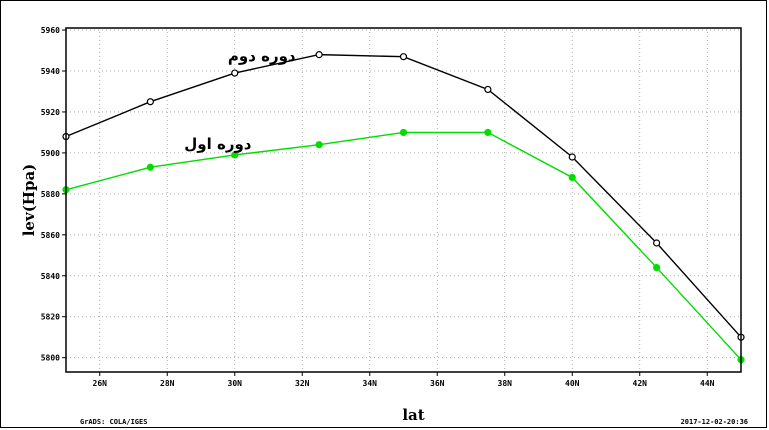 The image size is (769, 430). Describe the element at coordinates (404, 380) in the screenshot. I see `x-axis-ticks: 26N 28N 30N 32N 34N 36N 38N 40N 42N 44N` at that location.